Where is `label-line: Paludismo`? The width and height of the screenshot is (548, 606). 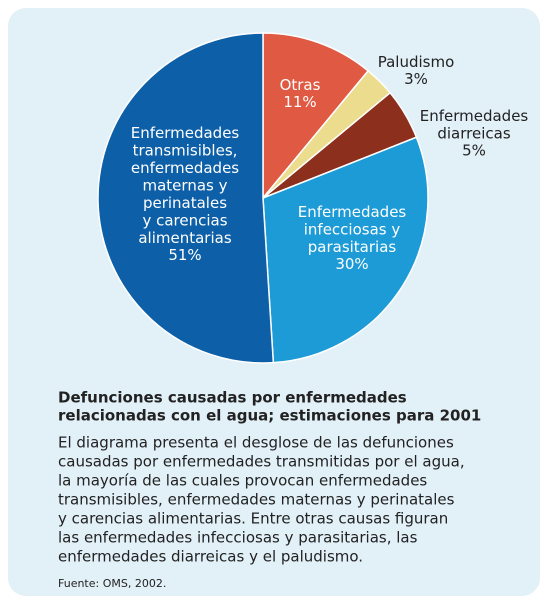 label-line: Paludismo is located at coordinates (416, 62).